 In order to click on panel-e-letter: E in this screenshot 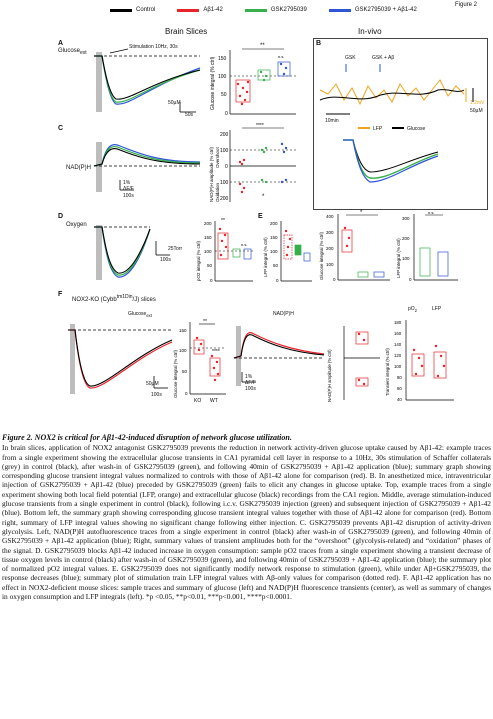, I will do `click(260, 216)`.